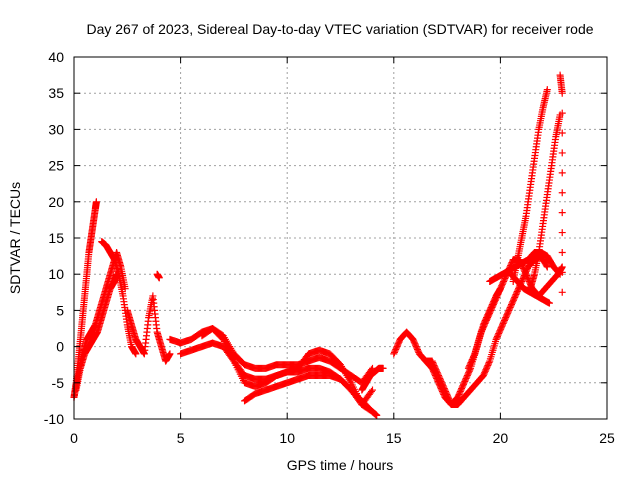  What do you see at coordinates (58, 383) in the screenshot?
I see `y-tick-label: -5` at bounding box center [58, 383].